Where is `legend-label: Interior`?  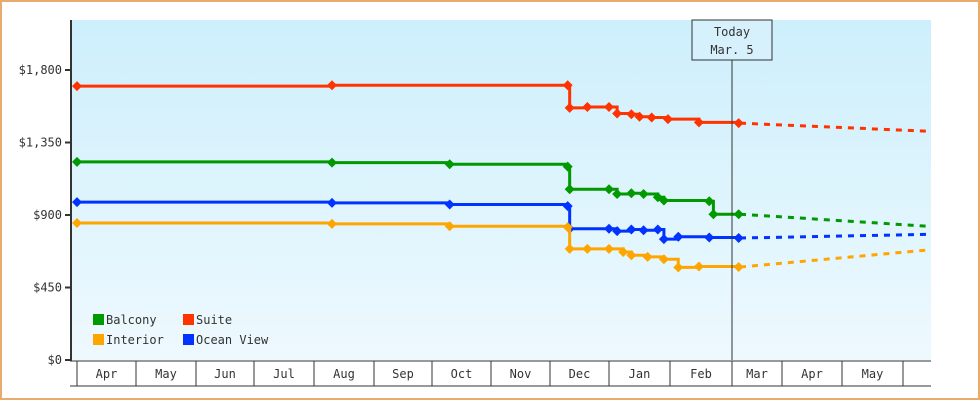 legend-label: Interior is located at coordinates (135, 340).